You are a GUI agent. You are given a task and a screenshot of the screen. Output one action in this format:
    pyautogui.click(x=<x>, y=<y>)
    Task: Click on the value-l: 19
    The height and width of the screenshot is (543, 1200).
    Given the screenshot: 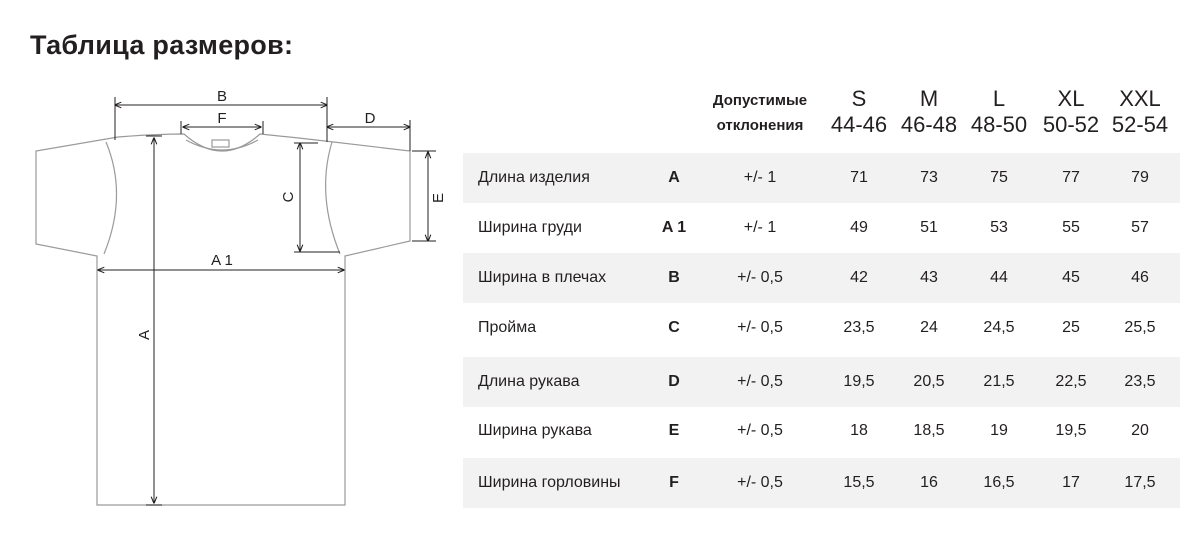 What is the action you would take?
    pyautogui.click(x=999, y=430)
    